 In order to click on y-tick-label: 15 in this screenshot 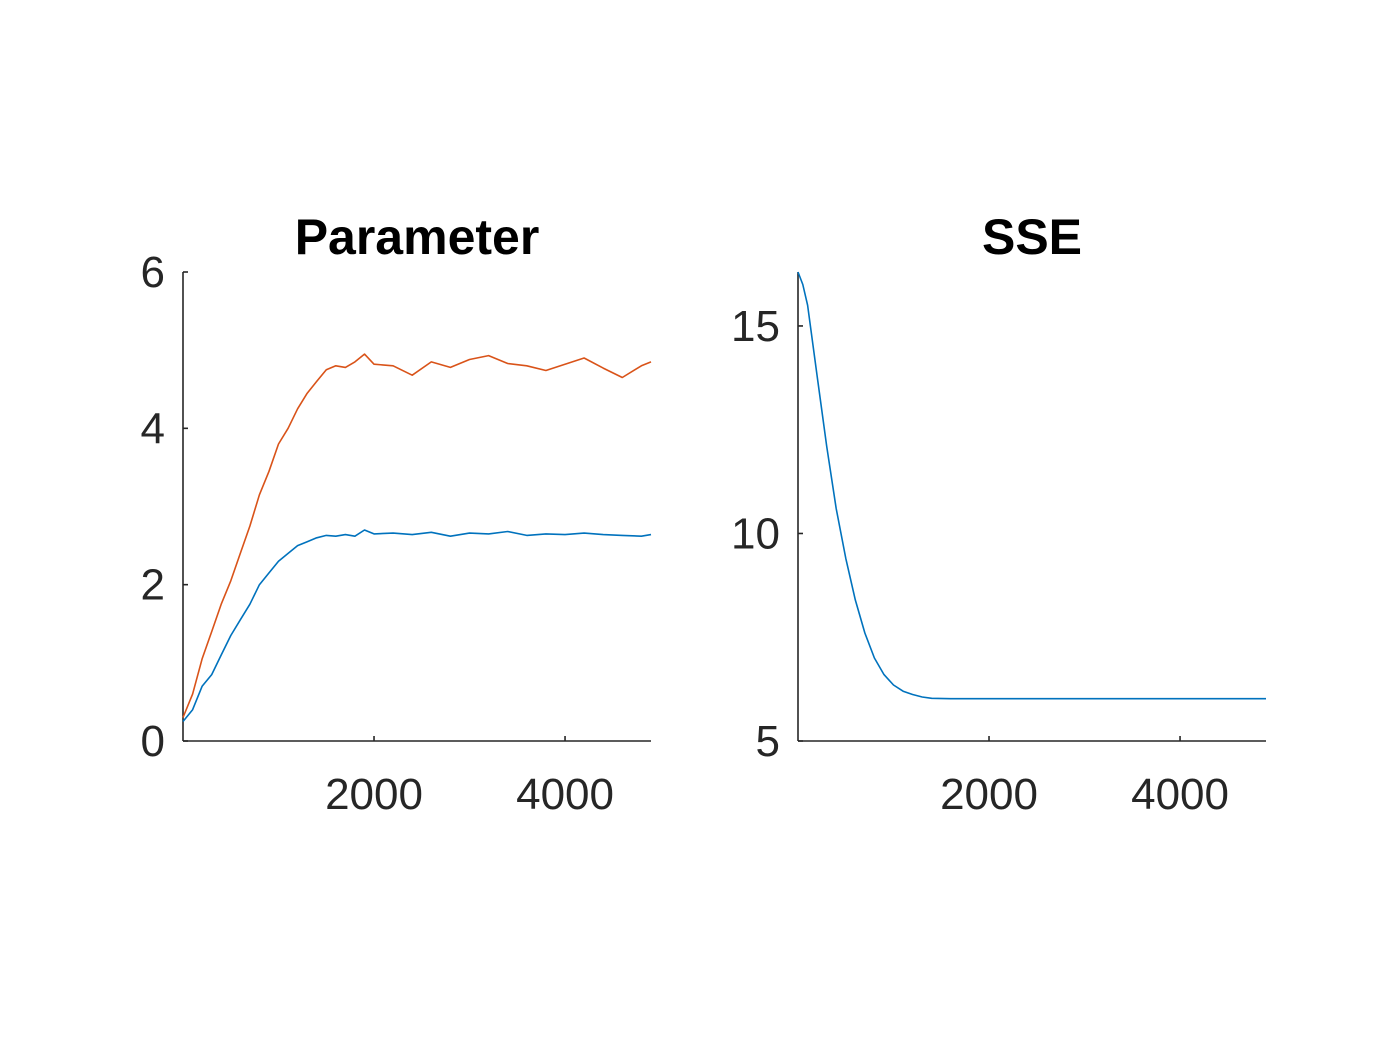, I will do `click(755, 326)`.